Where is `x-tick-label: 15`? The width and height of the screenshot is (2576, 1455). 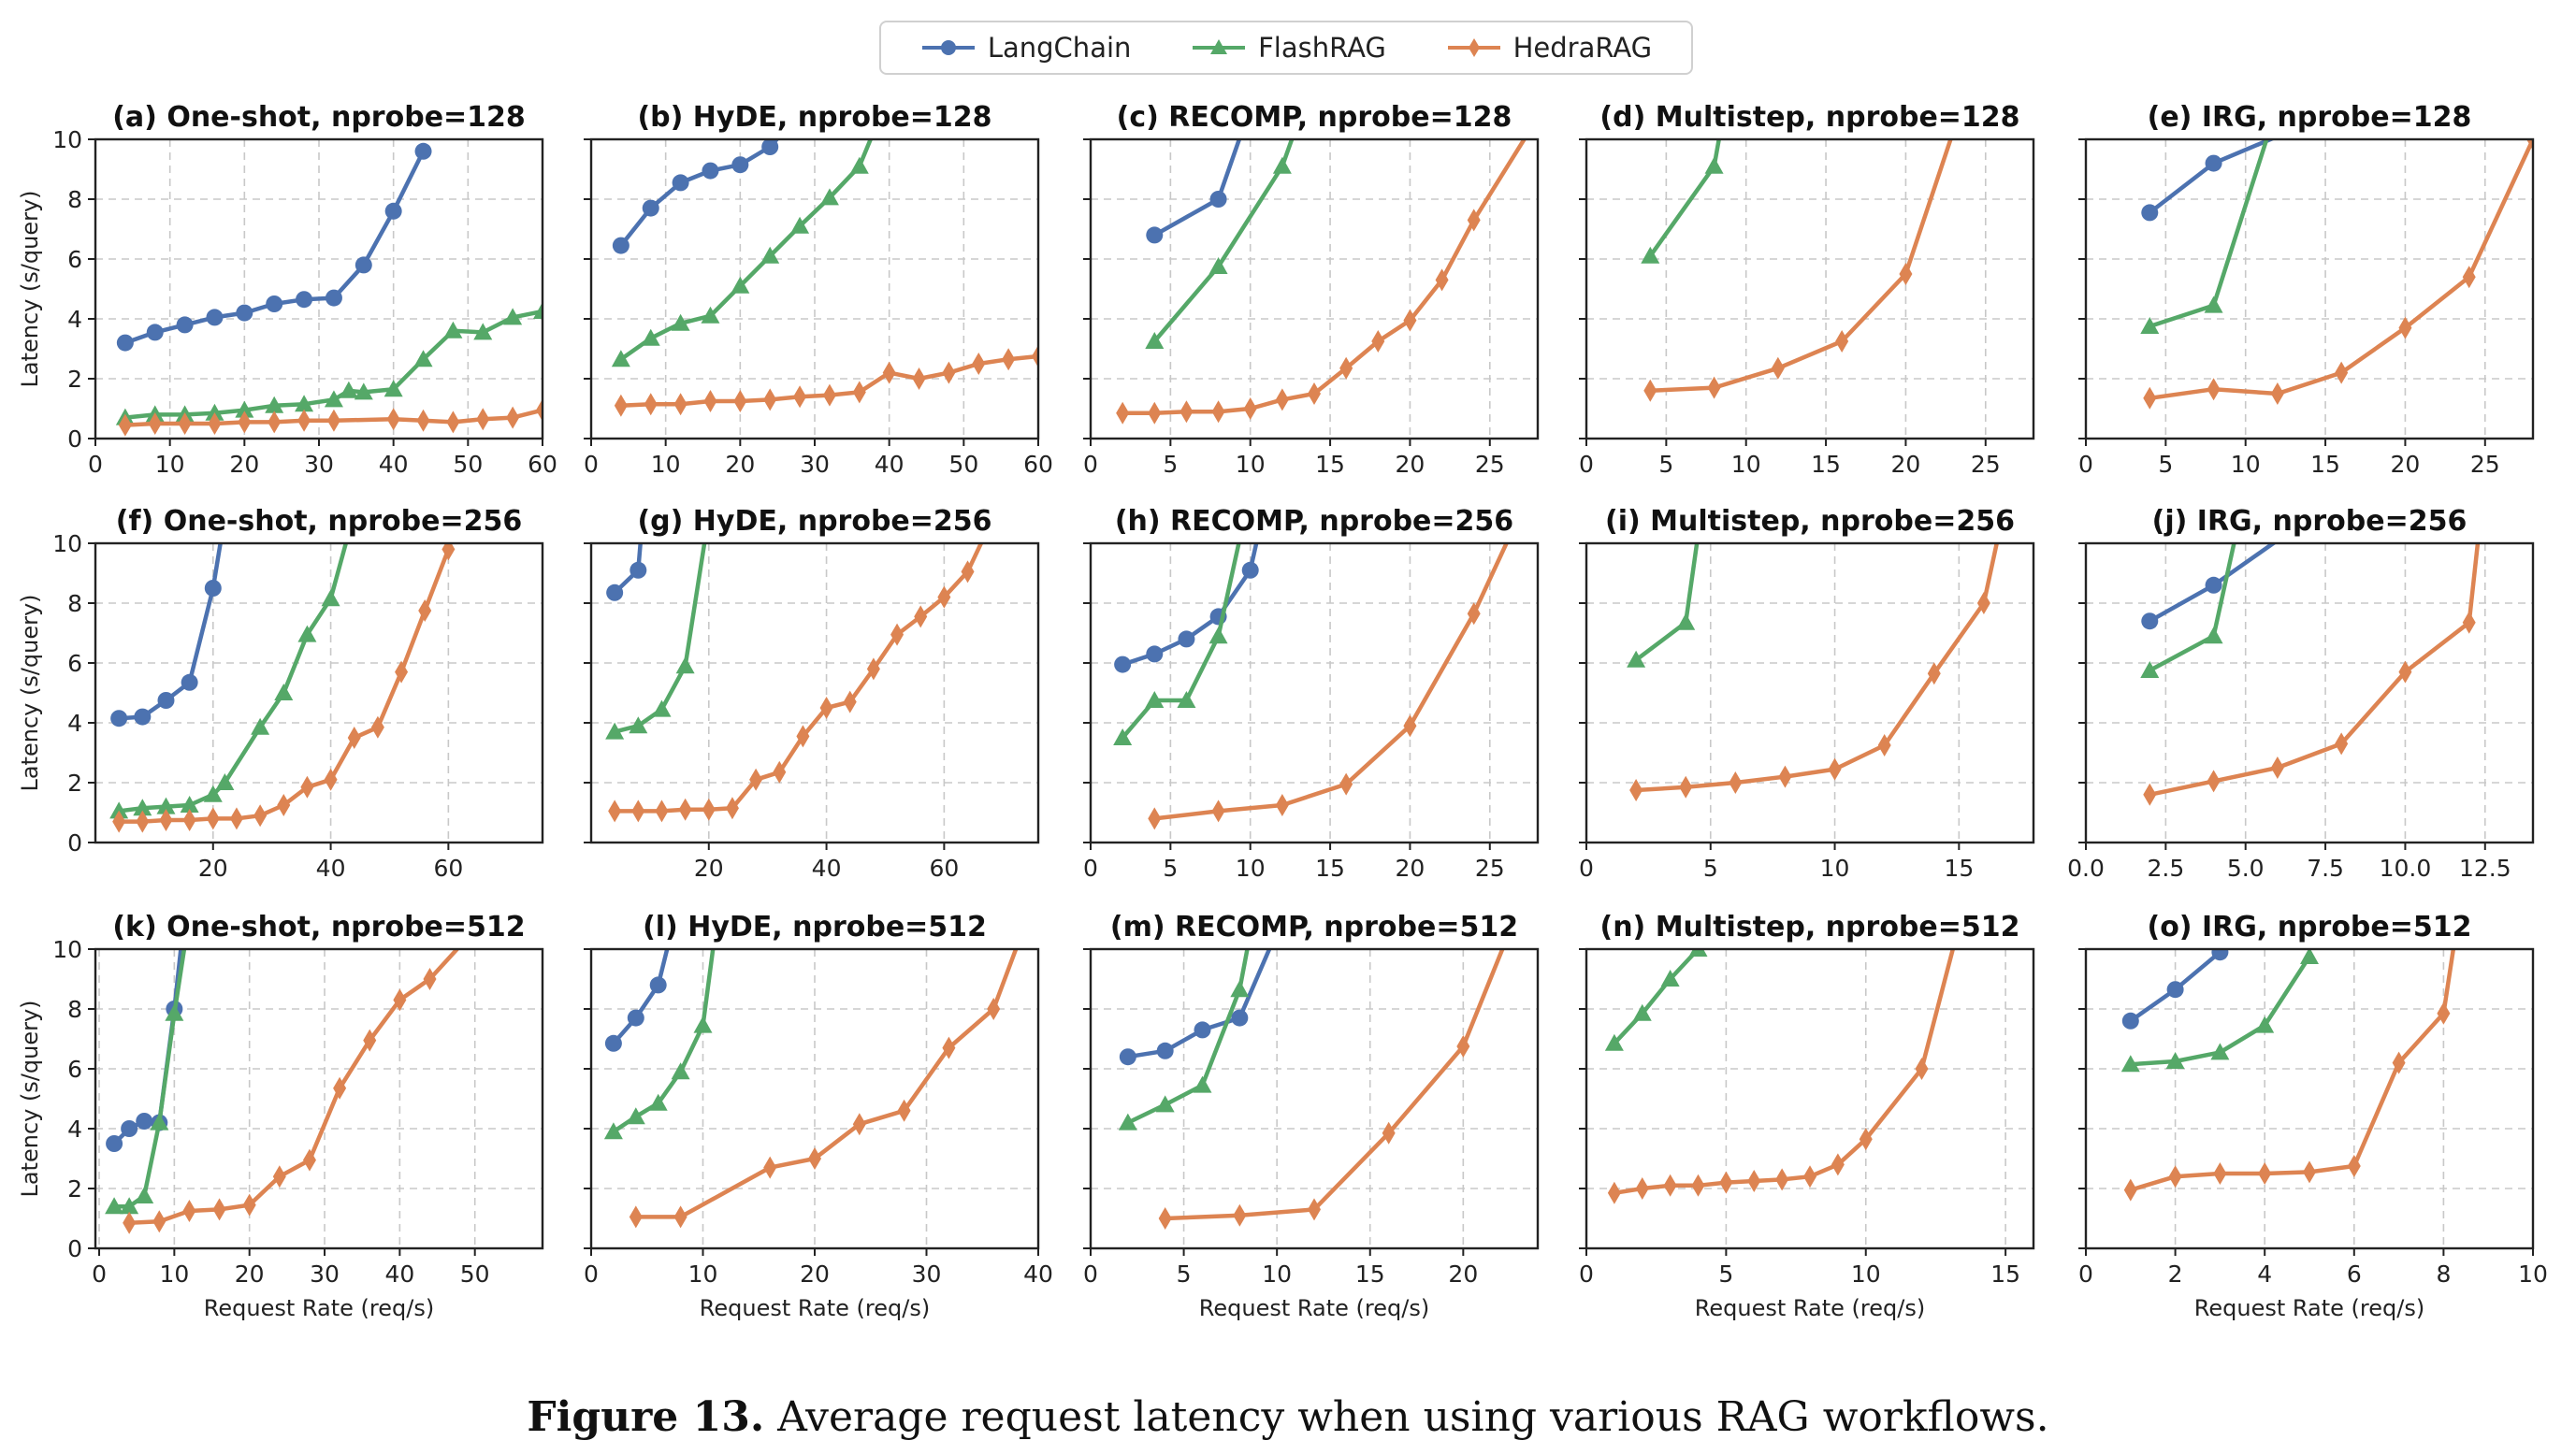
x-tick-label: 15 is located at coordinates (1959, 869).